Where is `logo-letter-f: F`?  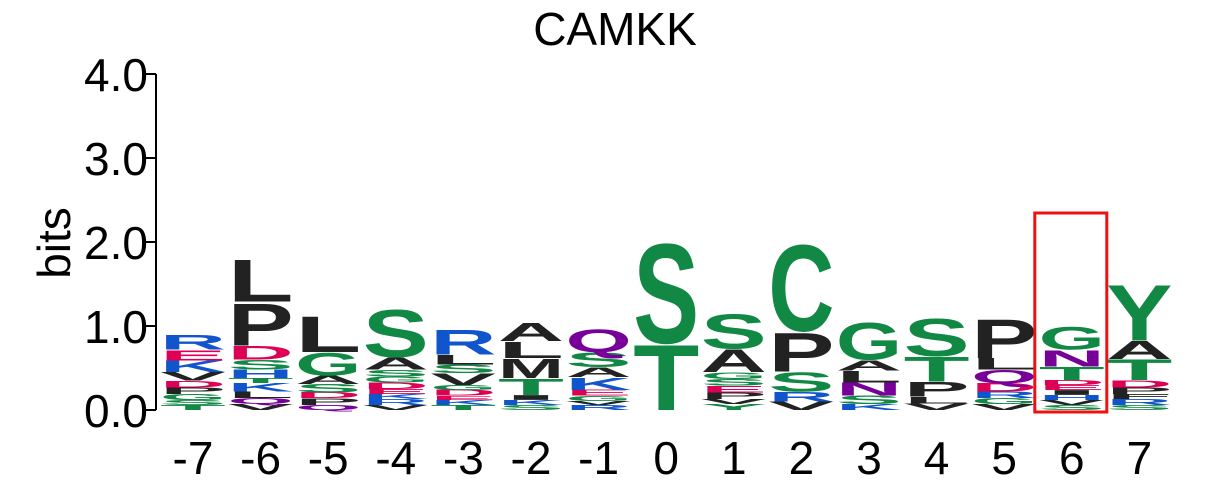
logo-letter-f: F is located at coordinates (1139, 397).